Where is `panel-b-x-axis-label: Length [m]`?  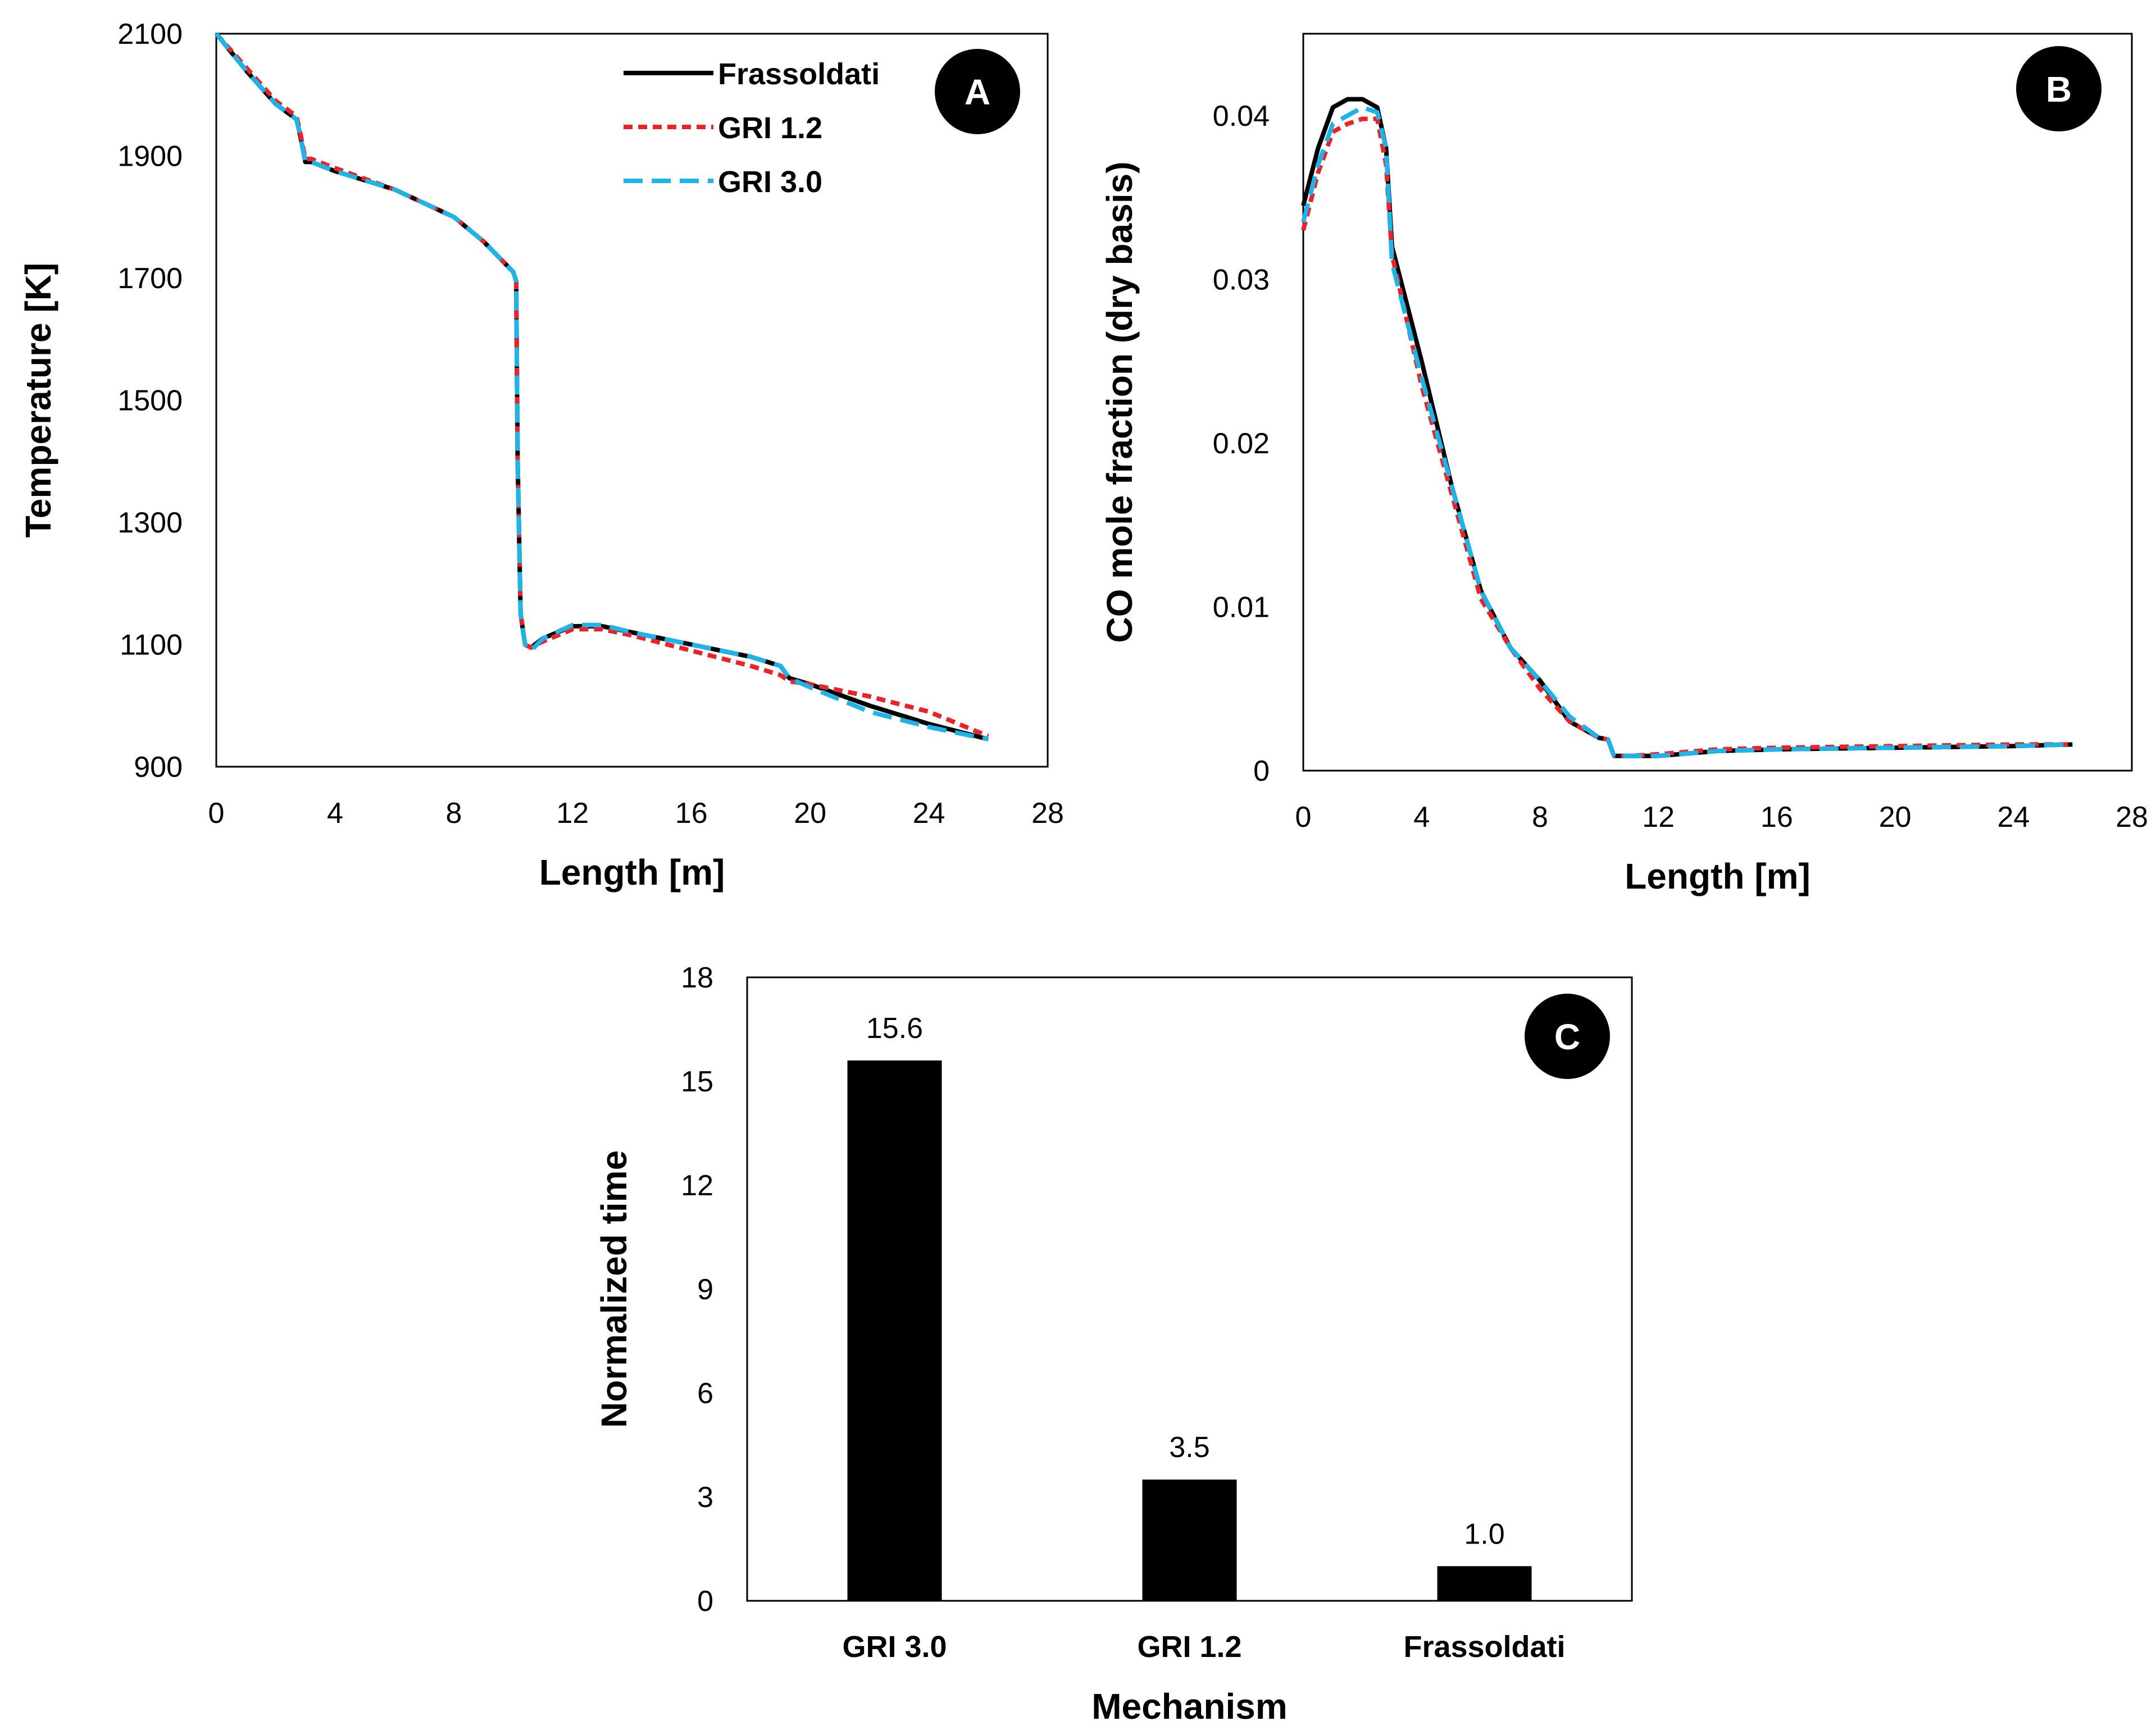 panel-b-x-axis-label: Length [m] is located at coordinates (1718, 876).